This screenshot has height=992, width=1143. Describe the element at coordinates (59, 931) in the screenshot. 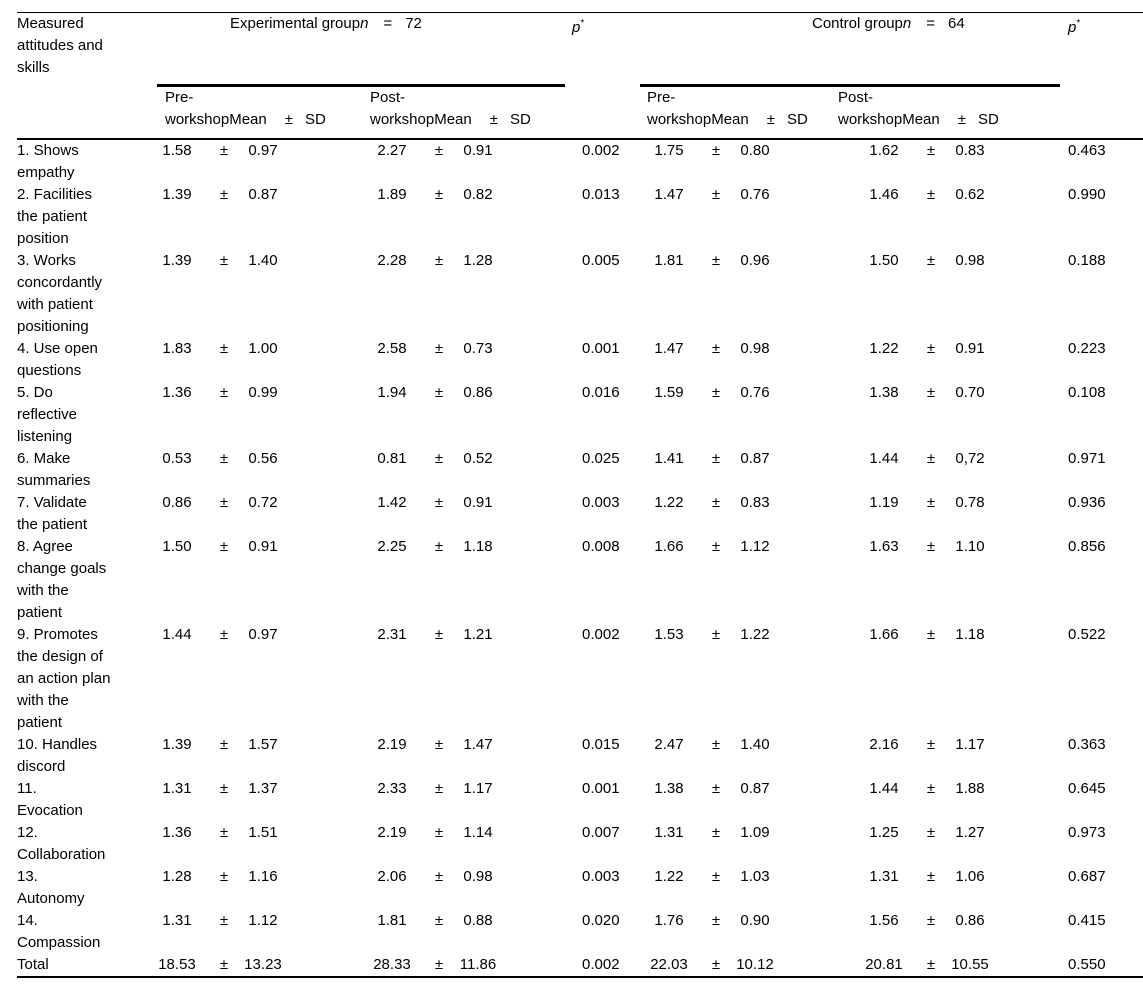

I see `row-label: 14. Compassion` at that location.